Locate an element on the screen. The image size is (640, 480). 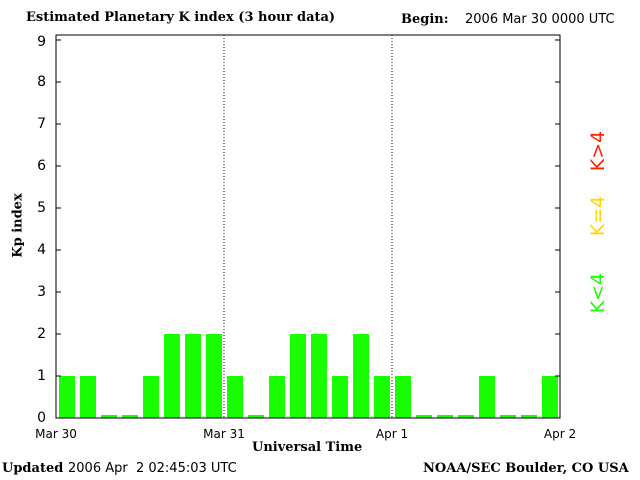
x-axis-label: Universal Time is located at coordinates (307, 447).